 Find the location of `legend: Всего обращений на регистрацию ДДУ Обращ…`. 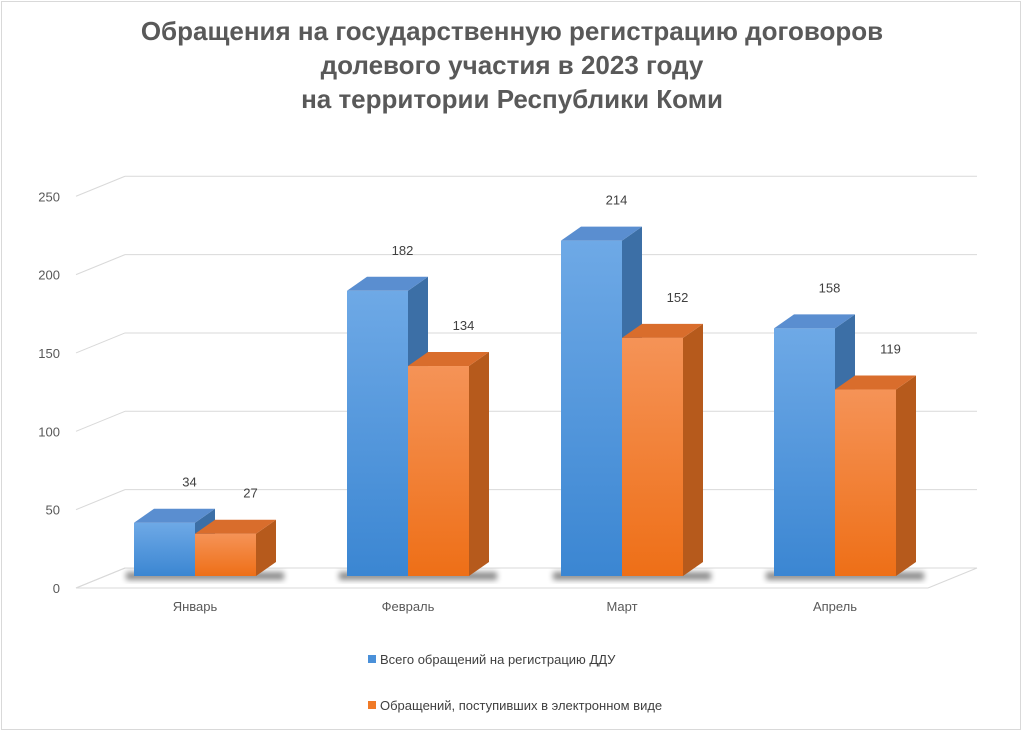

legend: Всего обращений на регистрацию ДДУ Обращ… is located at coordinates (515, 682).